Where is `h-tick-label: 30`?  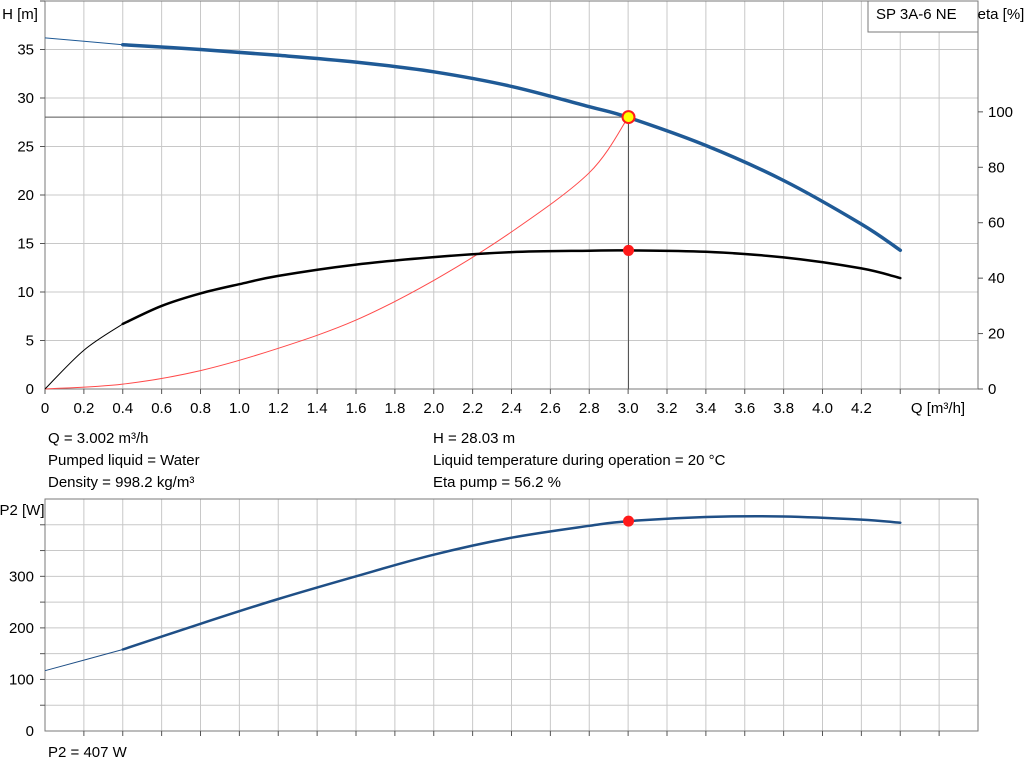 h-tick-label: 30 is located at coordinates (25, 98).